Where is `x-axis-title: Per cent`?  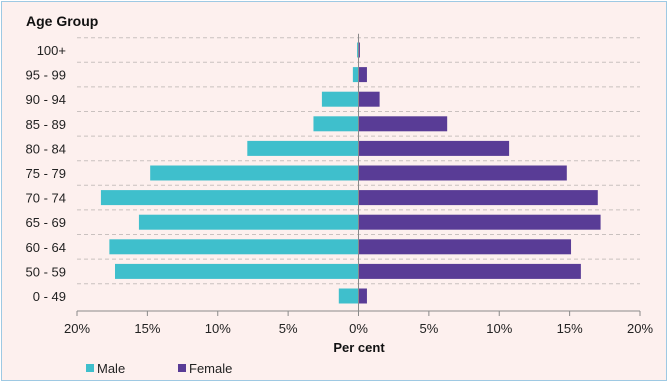
x-axis-title: Per cent is located at coordinates (359, 347).